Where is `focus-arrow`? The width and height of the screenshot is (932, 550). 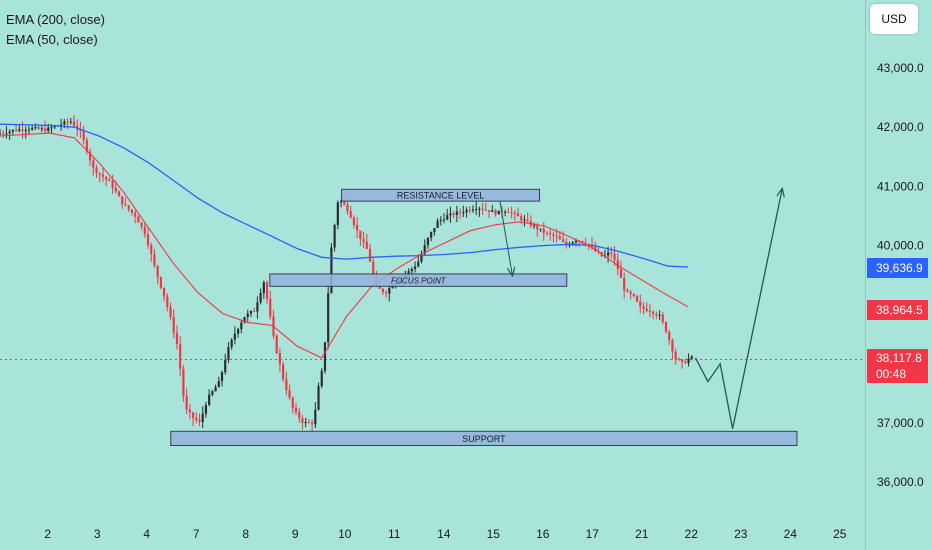 focus-arrow is located at coordinates (505, 238).